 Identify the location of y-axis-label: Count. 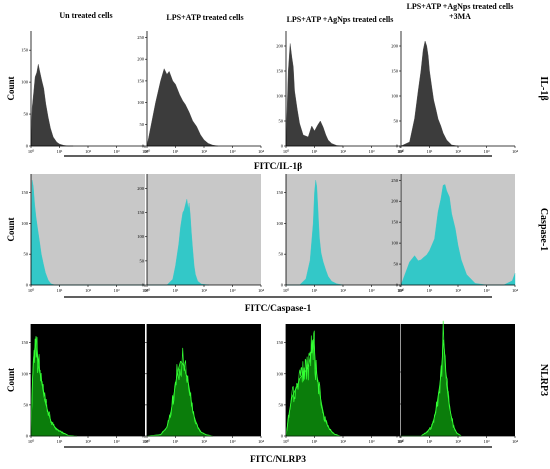
(11, 88).